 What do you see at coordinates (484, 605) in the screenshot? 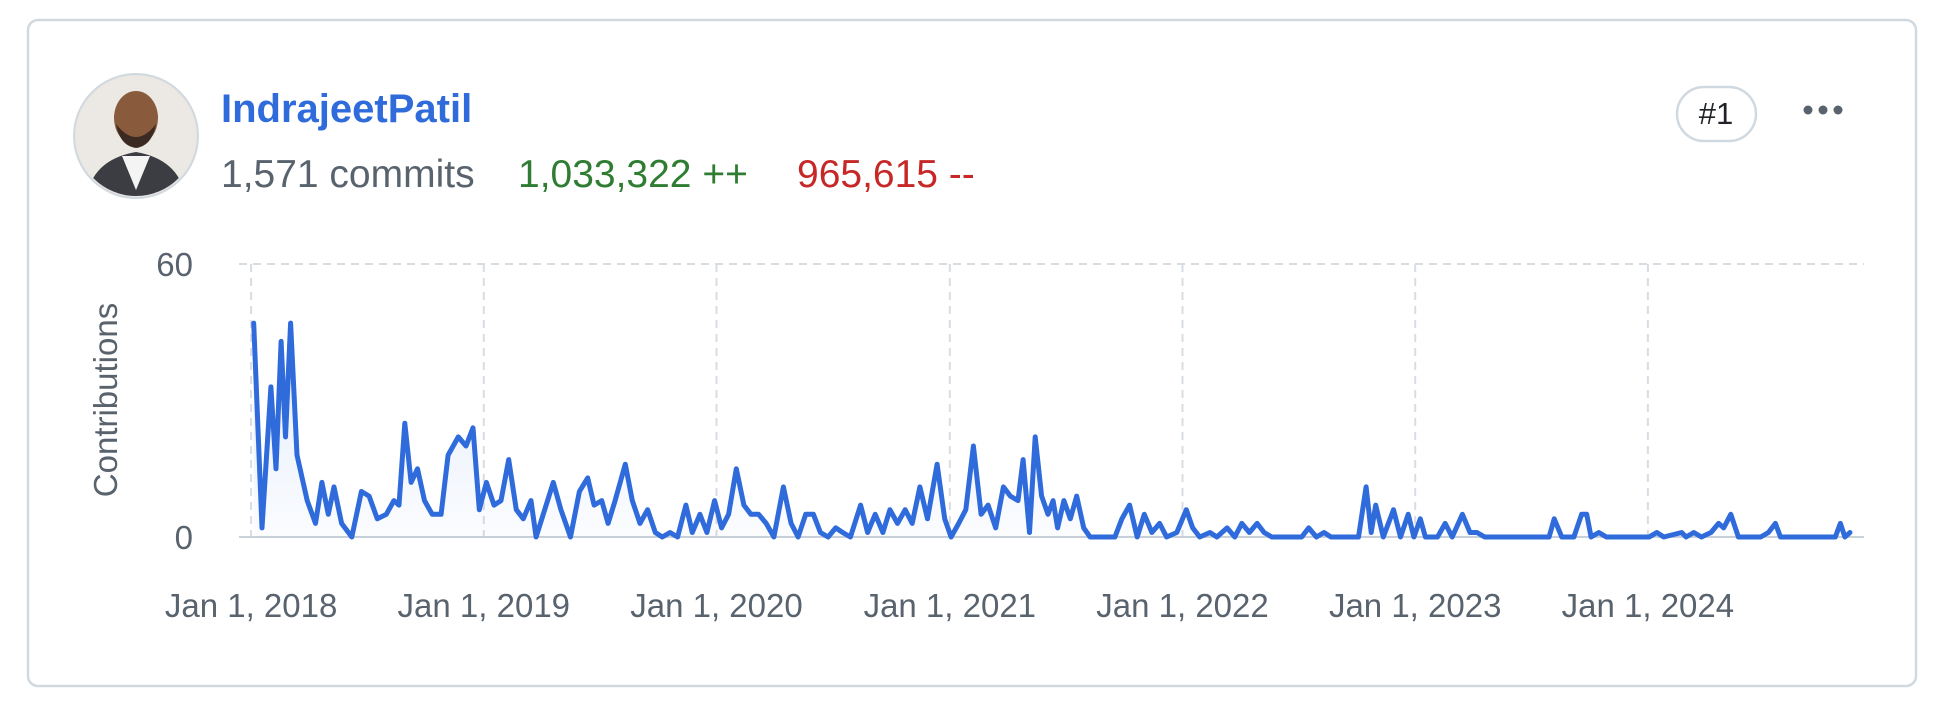
I see `x-tick-label: Jan 1, 2019` at bounding box center [484, 605].